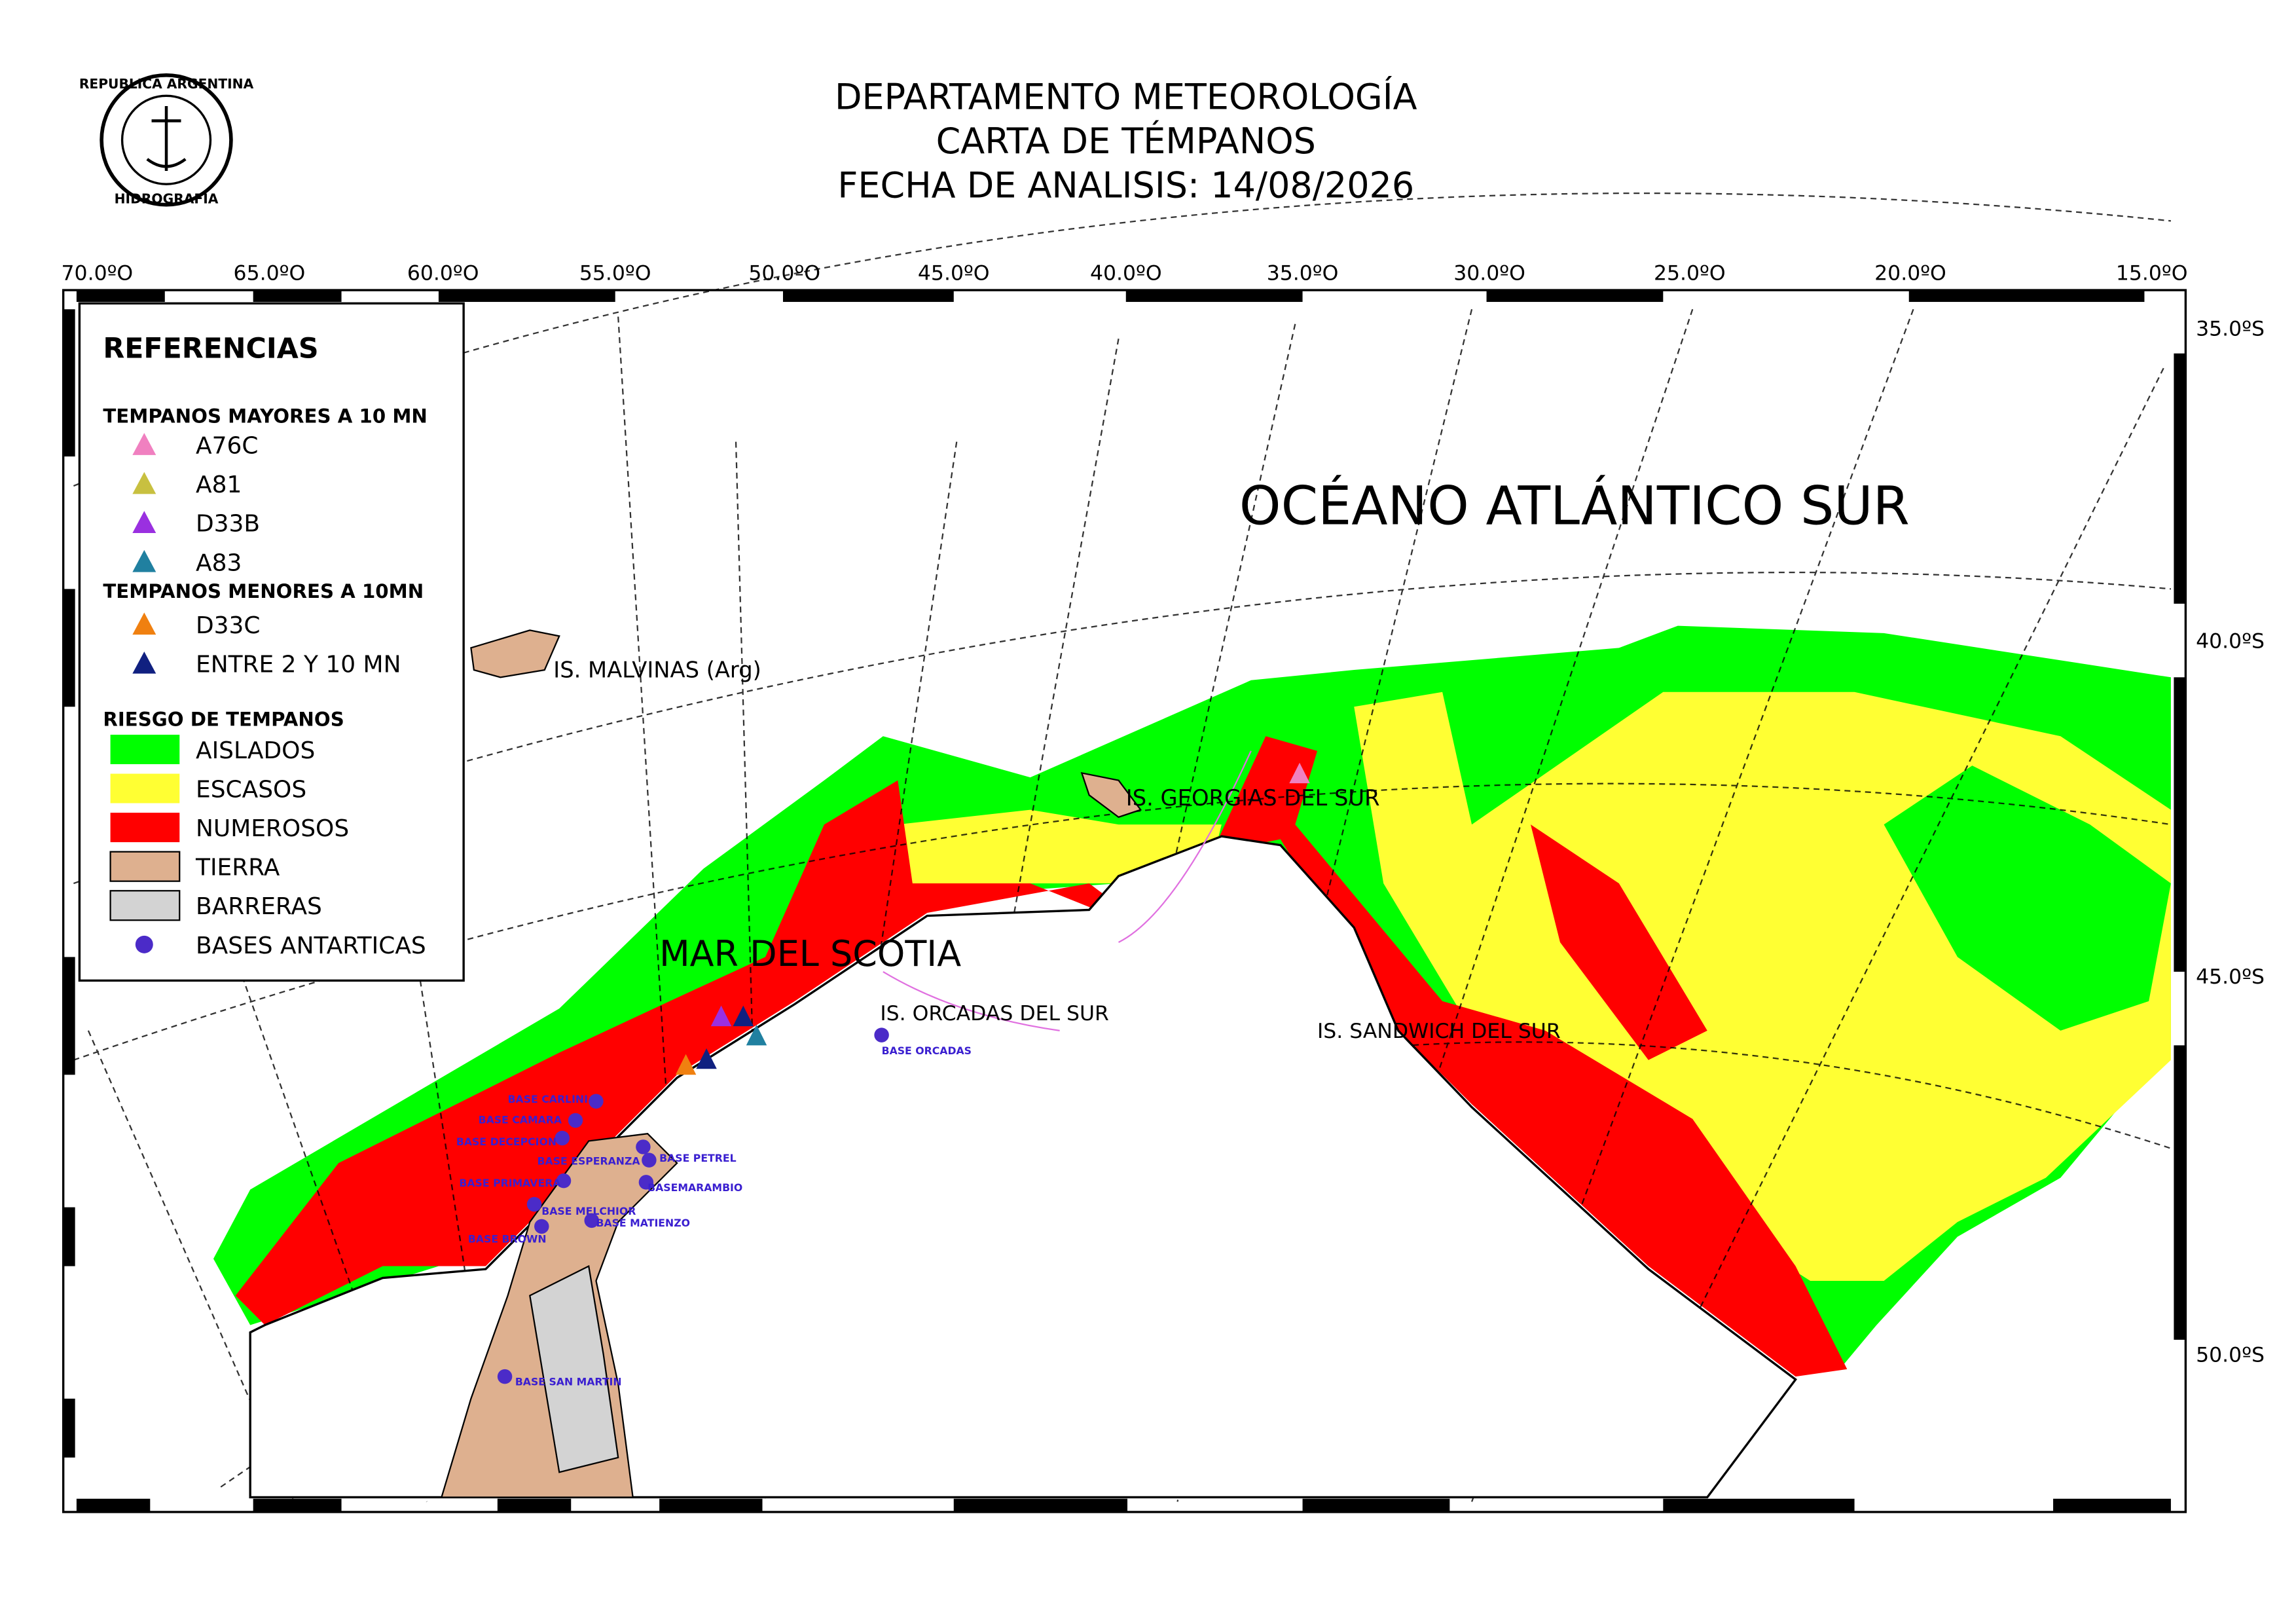 The height and width of the screenshot is (1624, 2296). I want to click on legend-label: A83, so click(219, 562).